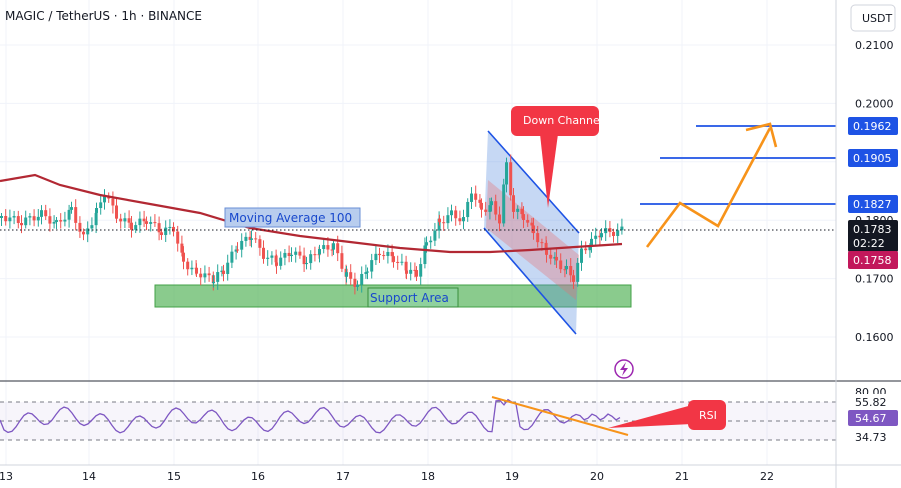  What do you see at coordinates (103, 16) in the screenshot?
I see `chart-title: MAGIC / TetherUS · 1h · BINANCE` at bounding box center [103, 16].